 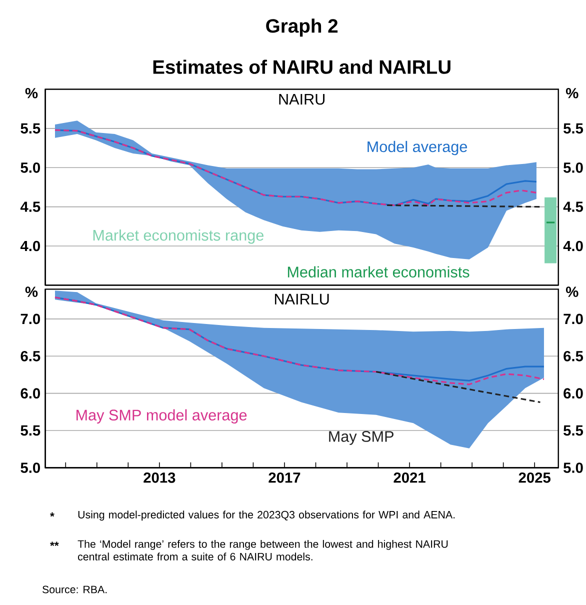 What do you see at coordinates (534, 477) in the screenshot?
I see `x-tick-label: 2025` at bounding box center [534, 477].